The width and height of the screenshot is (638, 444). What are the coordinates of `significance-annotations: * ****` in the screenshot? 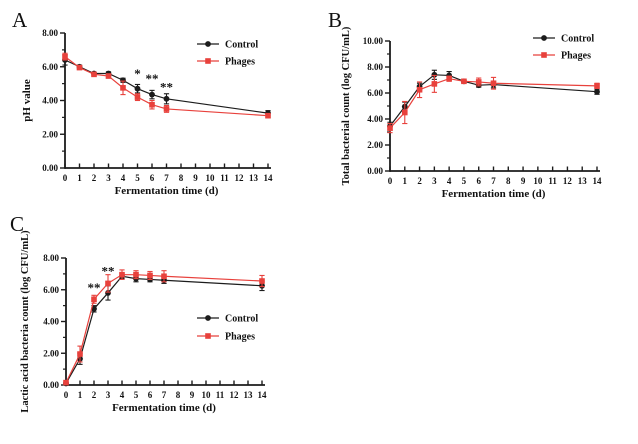 It's located at (153, 80).